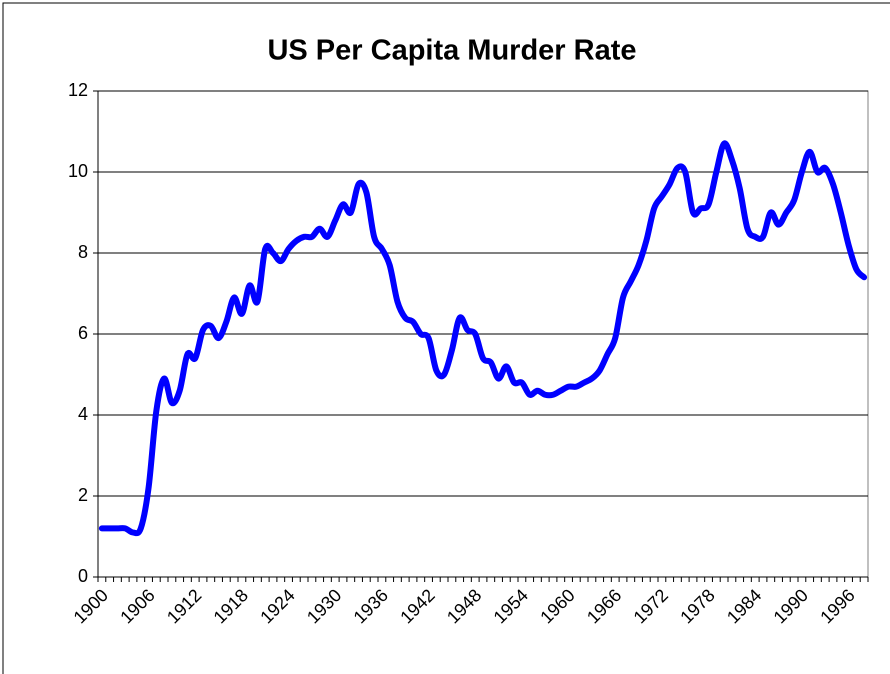 Image resolution: width=890 pixels, height=674 pixels. I want to click on chart-title: US Per Capita Murder Rate, so click(451, 51).